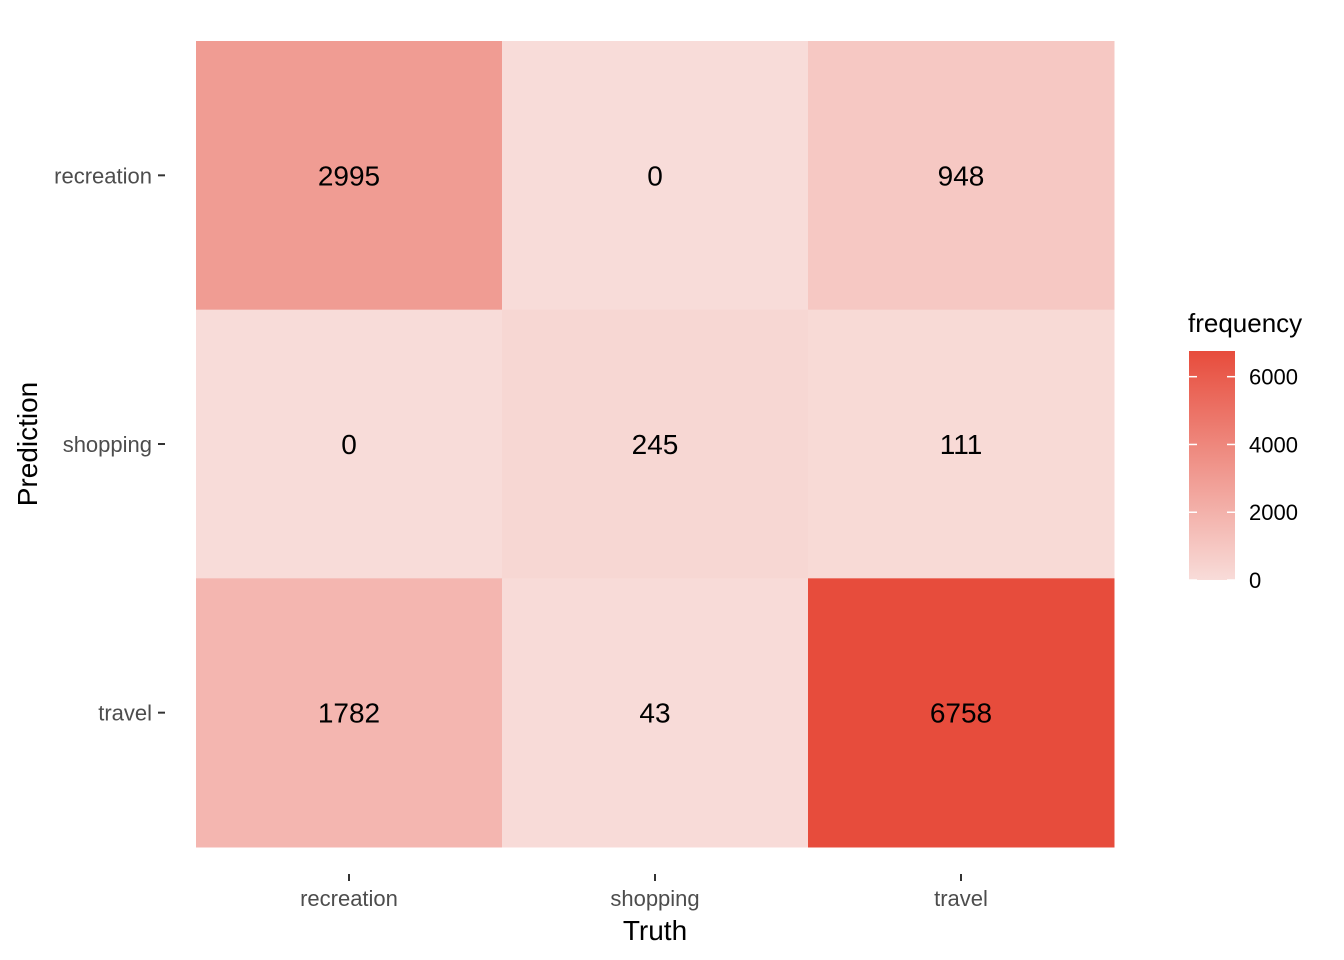  I want to click on legend-label-2000: 2000, so click(1273, 512).